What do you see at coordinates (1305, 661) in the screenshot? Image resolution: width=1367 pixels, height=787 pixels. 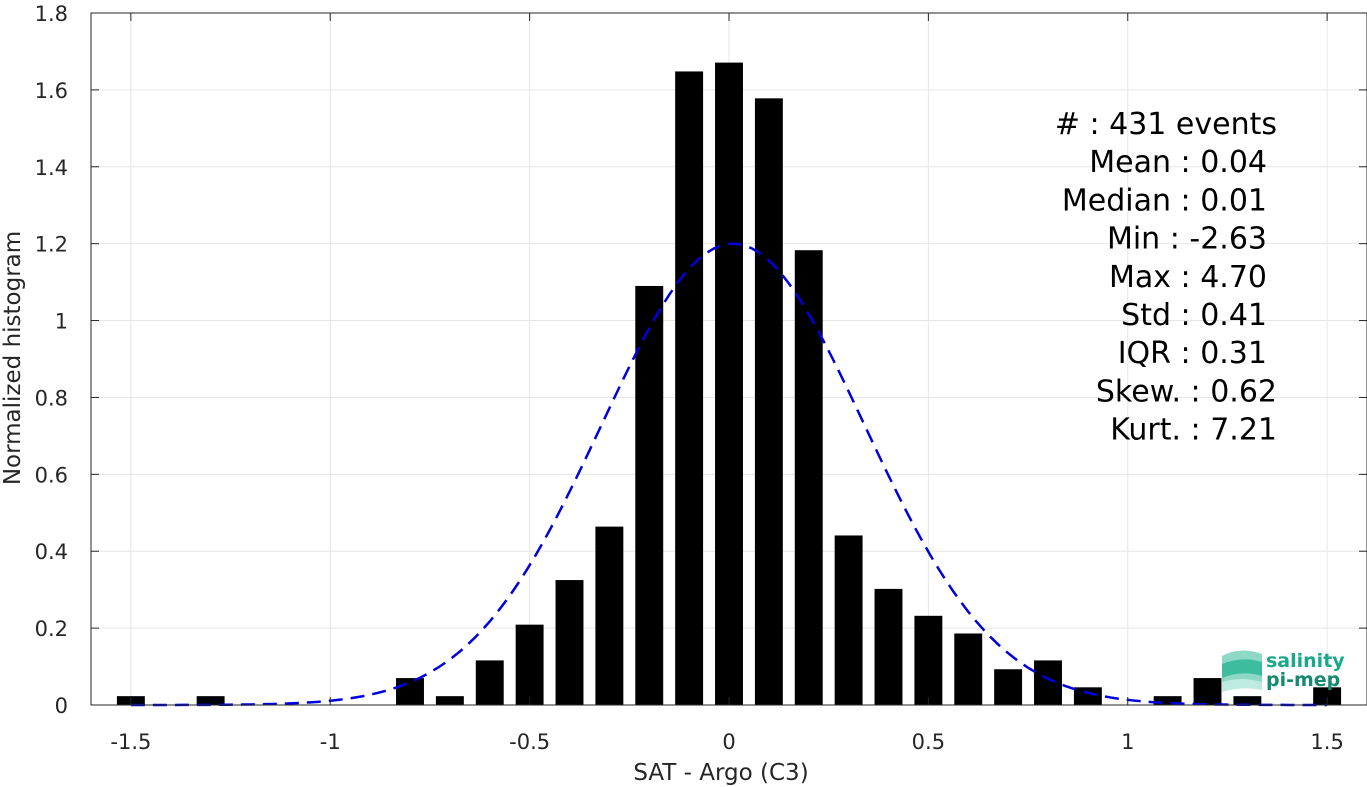 I see `logo-text-salinity: salinity` at bounding box center [1305, 661].